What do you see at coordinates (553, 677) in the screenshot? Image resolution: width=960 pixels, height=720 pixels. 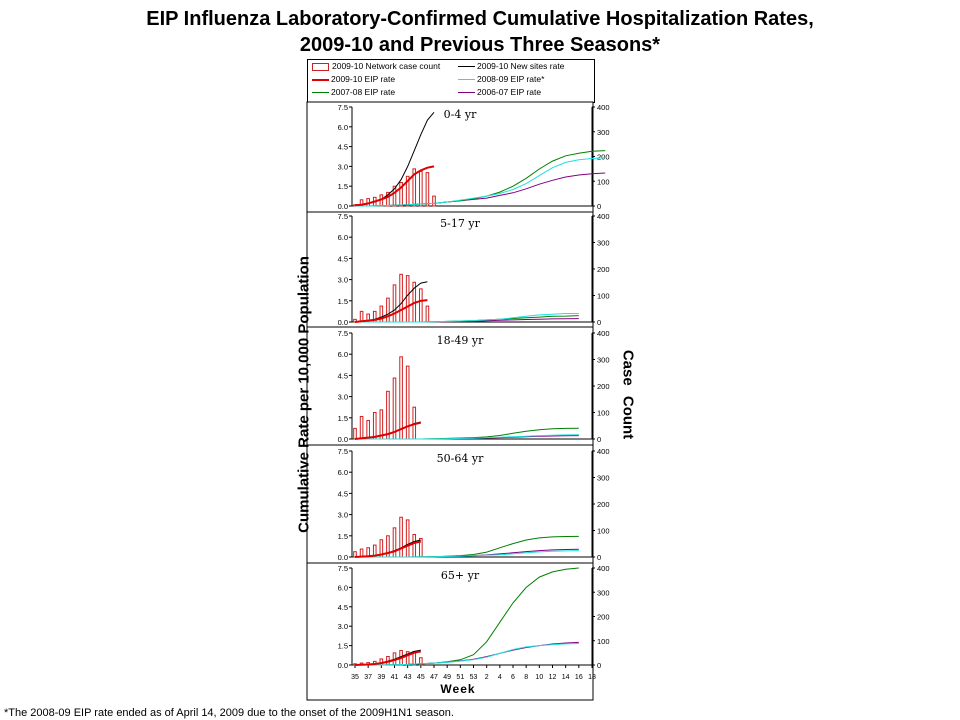 I see `x-tick-label: 12` at bounding box center [553, 677].